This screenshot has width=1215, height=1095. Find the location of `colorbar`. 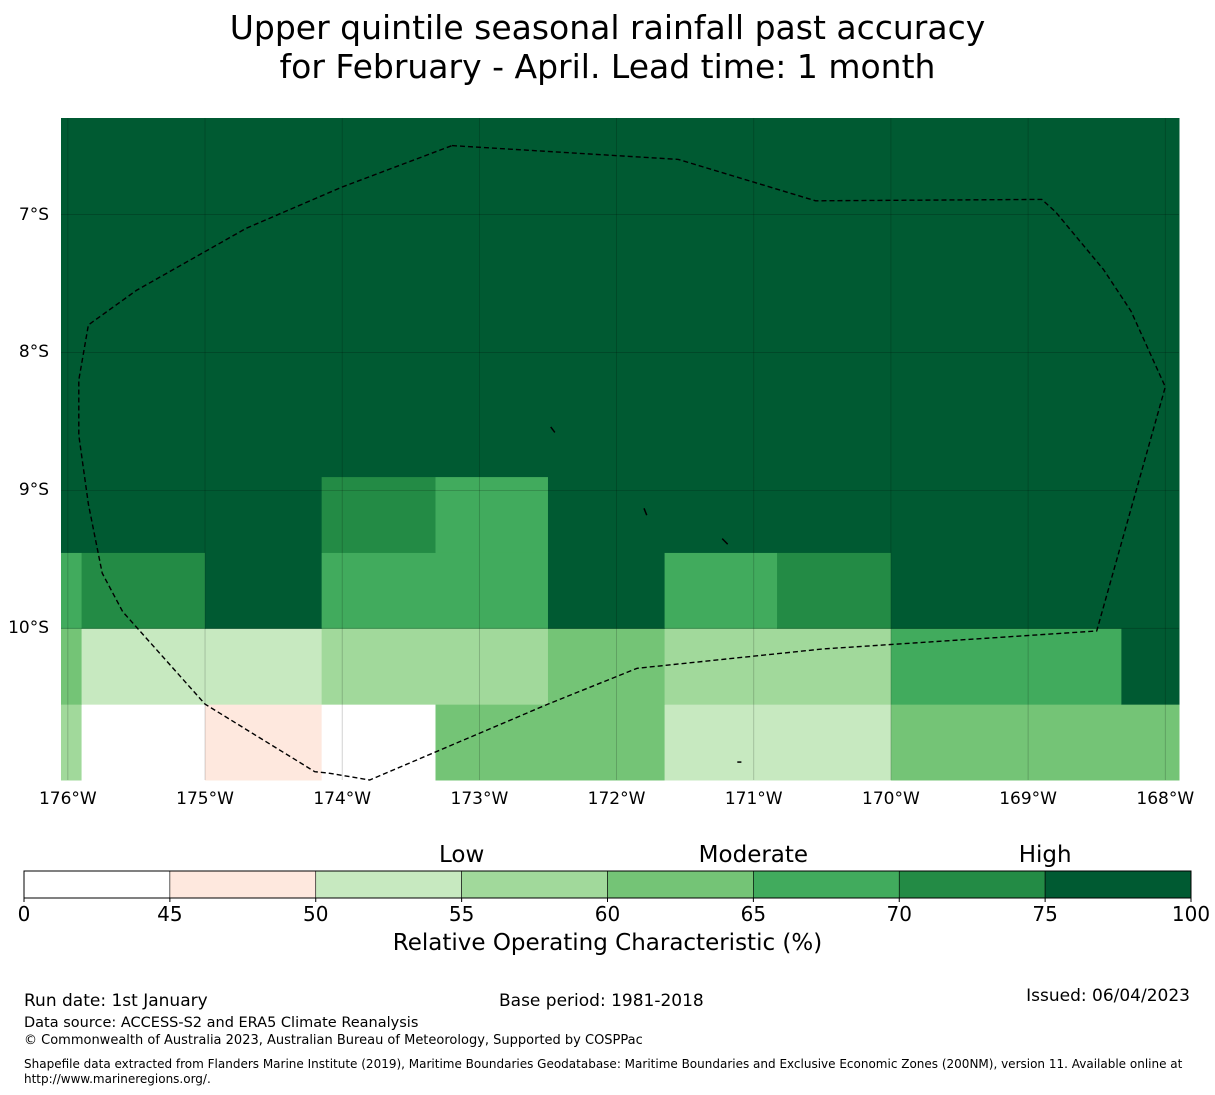

colorbar is located at coordinates (607, 886).